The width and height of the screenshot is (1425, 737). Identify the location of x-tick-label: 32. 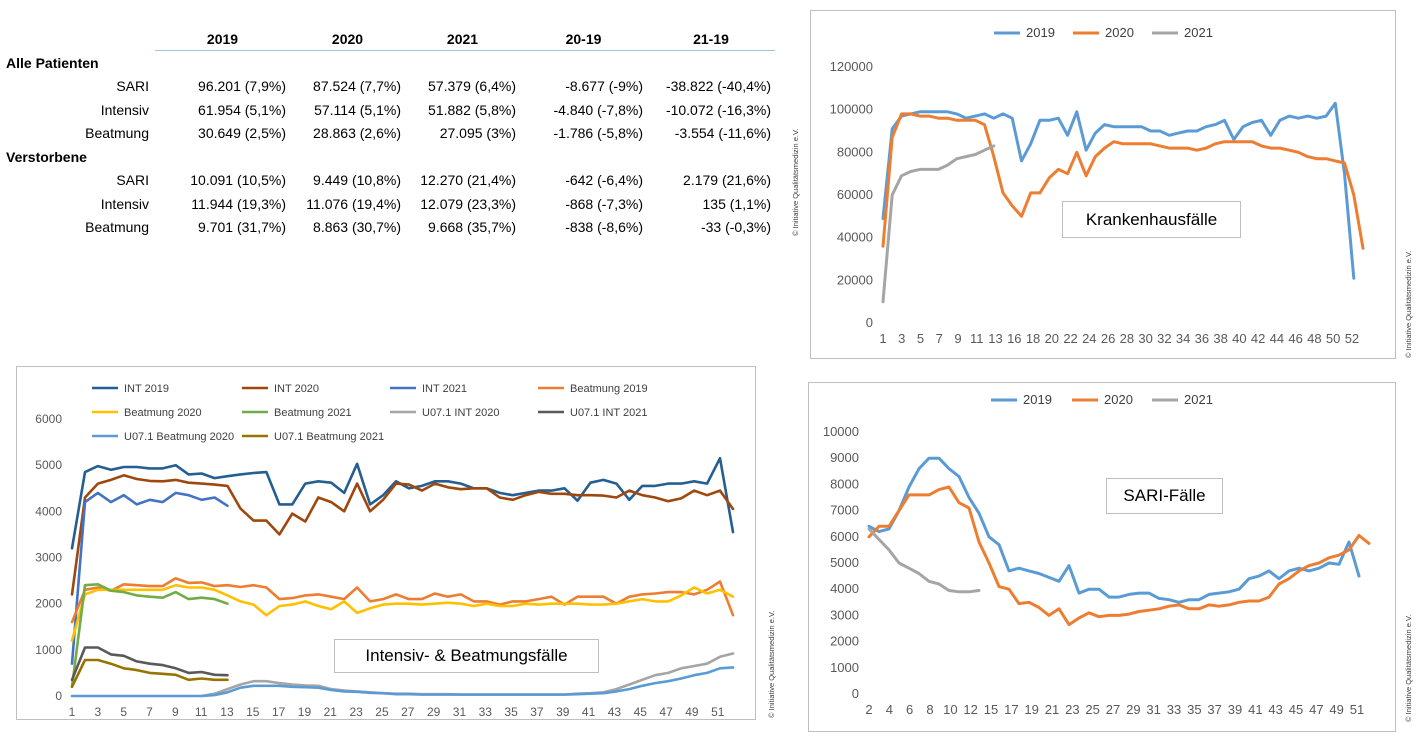
(1164, 338).